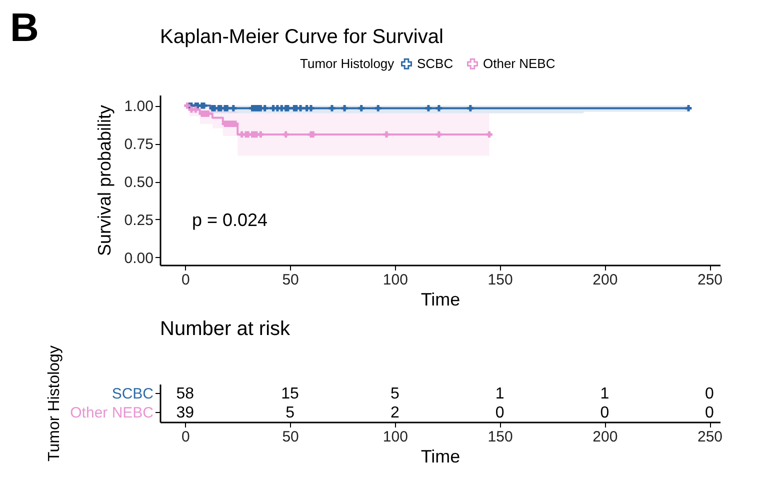 The image size is (768, 480). Describe the element at coordinates (226, 329) in the screenshot. I see `chart-title: Number at risk` at that location.